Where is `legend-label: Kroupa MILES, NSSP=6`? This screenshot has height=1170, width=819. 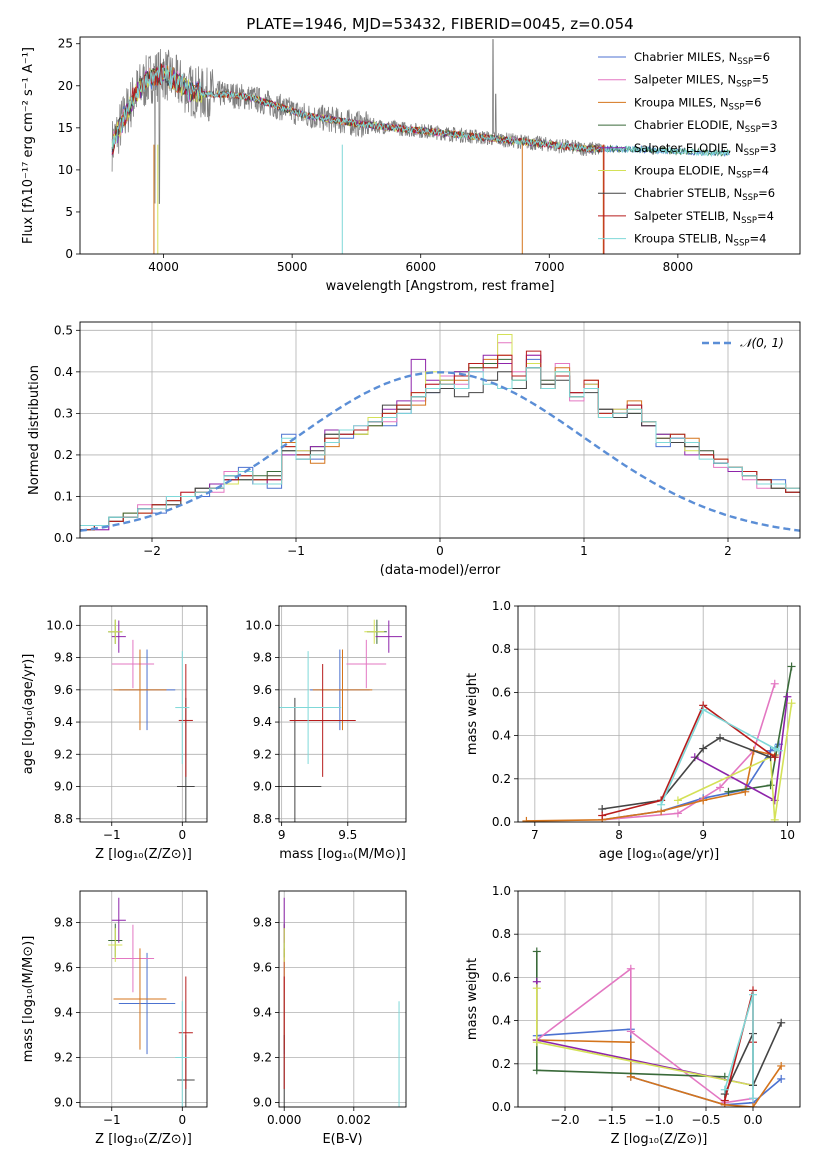 legend-label: Kroupa MILES, NSSP=6 is located at coordinates (697, 103).